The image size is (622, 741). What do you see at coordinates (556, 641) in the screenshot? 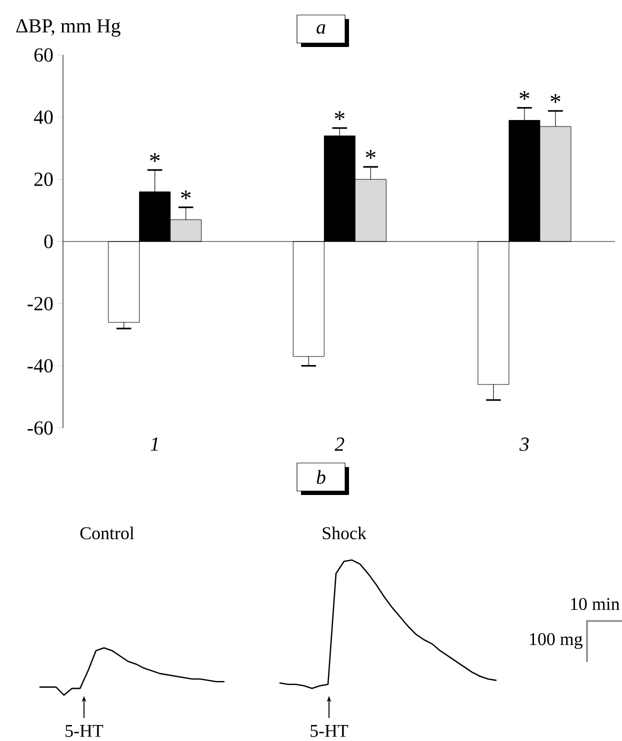
I see `text: 100 mg` at bounding box center [556, 641].